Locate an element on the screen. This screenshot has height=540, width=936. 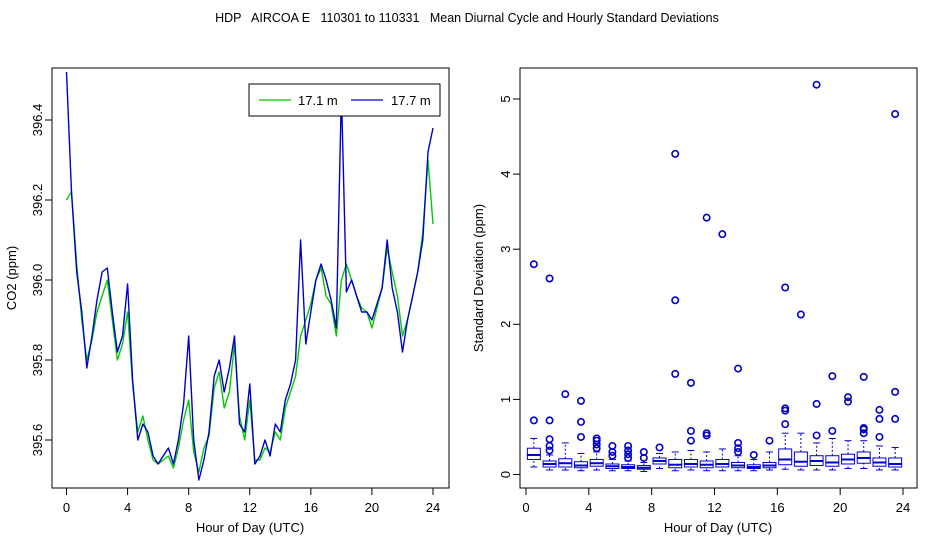
y-tick-label: 4 is located at coordinates (505, 173).